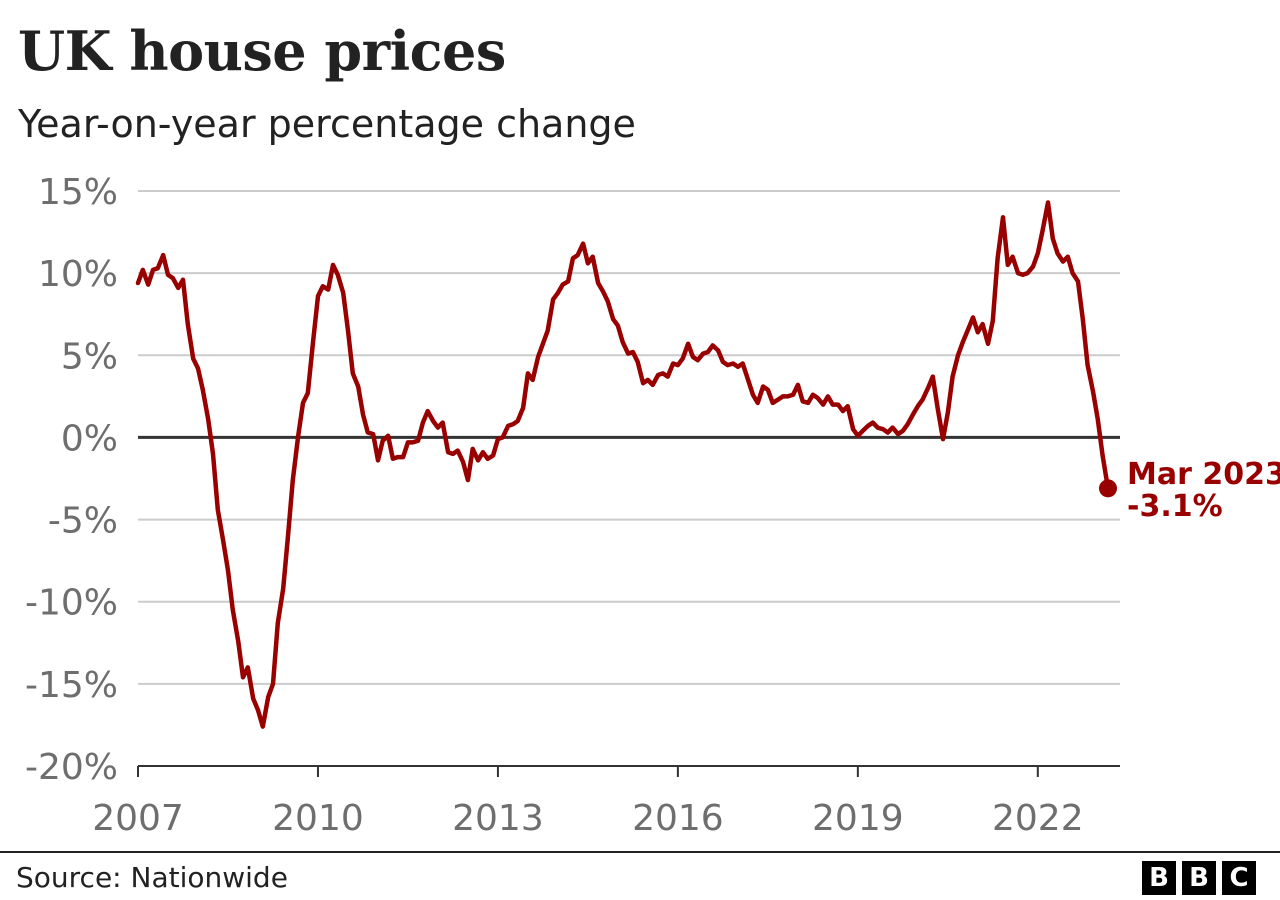 This screenshot has height=900, width=1280. What do you see at coordinates (71, 685) in the screenshot?
I see `y-tick-label: -15%` at bounding box center [71, 685].